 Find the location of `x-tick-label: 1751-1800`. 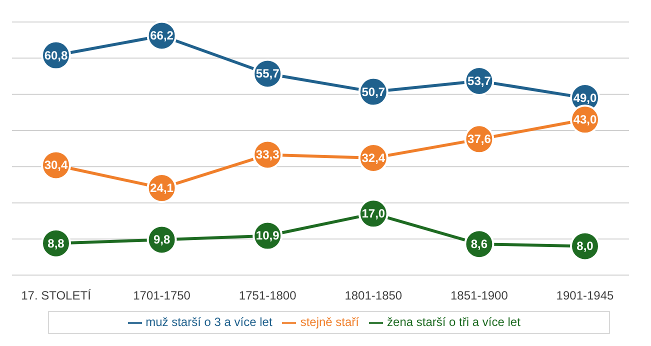

x-tick-label: 1751-1800 is located at coordinates (267, 295).